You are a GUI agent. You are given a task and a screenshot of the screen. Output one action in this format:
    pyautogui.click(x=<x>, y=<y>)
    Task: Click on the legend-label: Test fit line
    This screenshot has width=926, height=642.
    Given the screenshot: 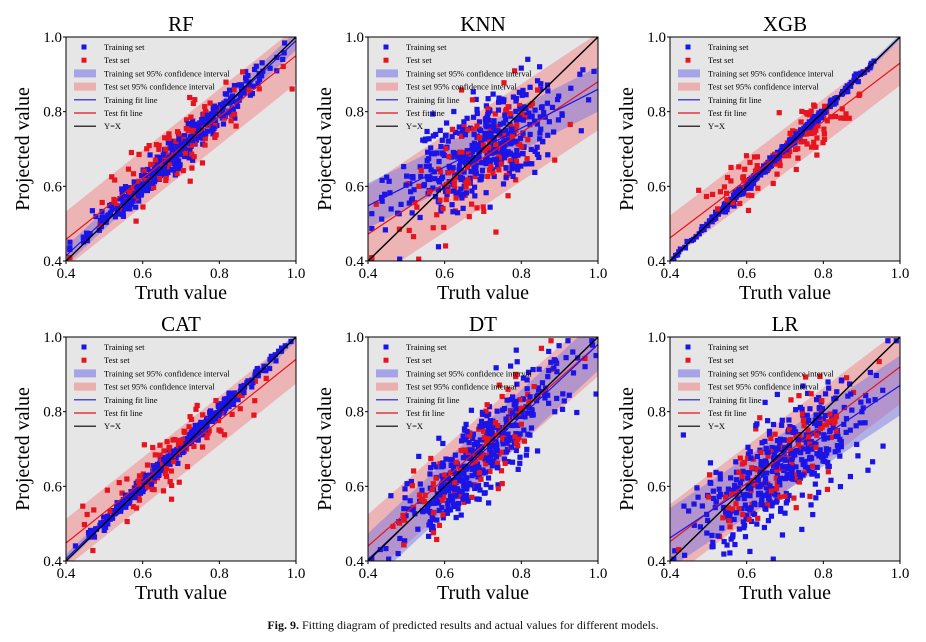 What is the action you would take?
    pyautogui.click(x=425, y=413)
    